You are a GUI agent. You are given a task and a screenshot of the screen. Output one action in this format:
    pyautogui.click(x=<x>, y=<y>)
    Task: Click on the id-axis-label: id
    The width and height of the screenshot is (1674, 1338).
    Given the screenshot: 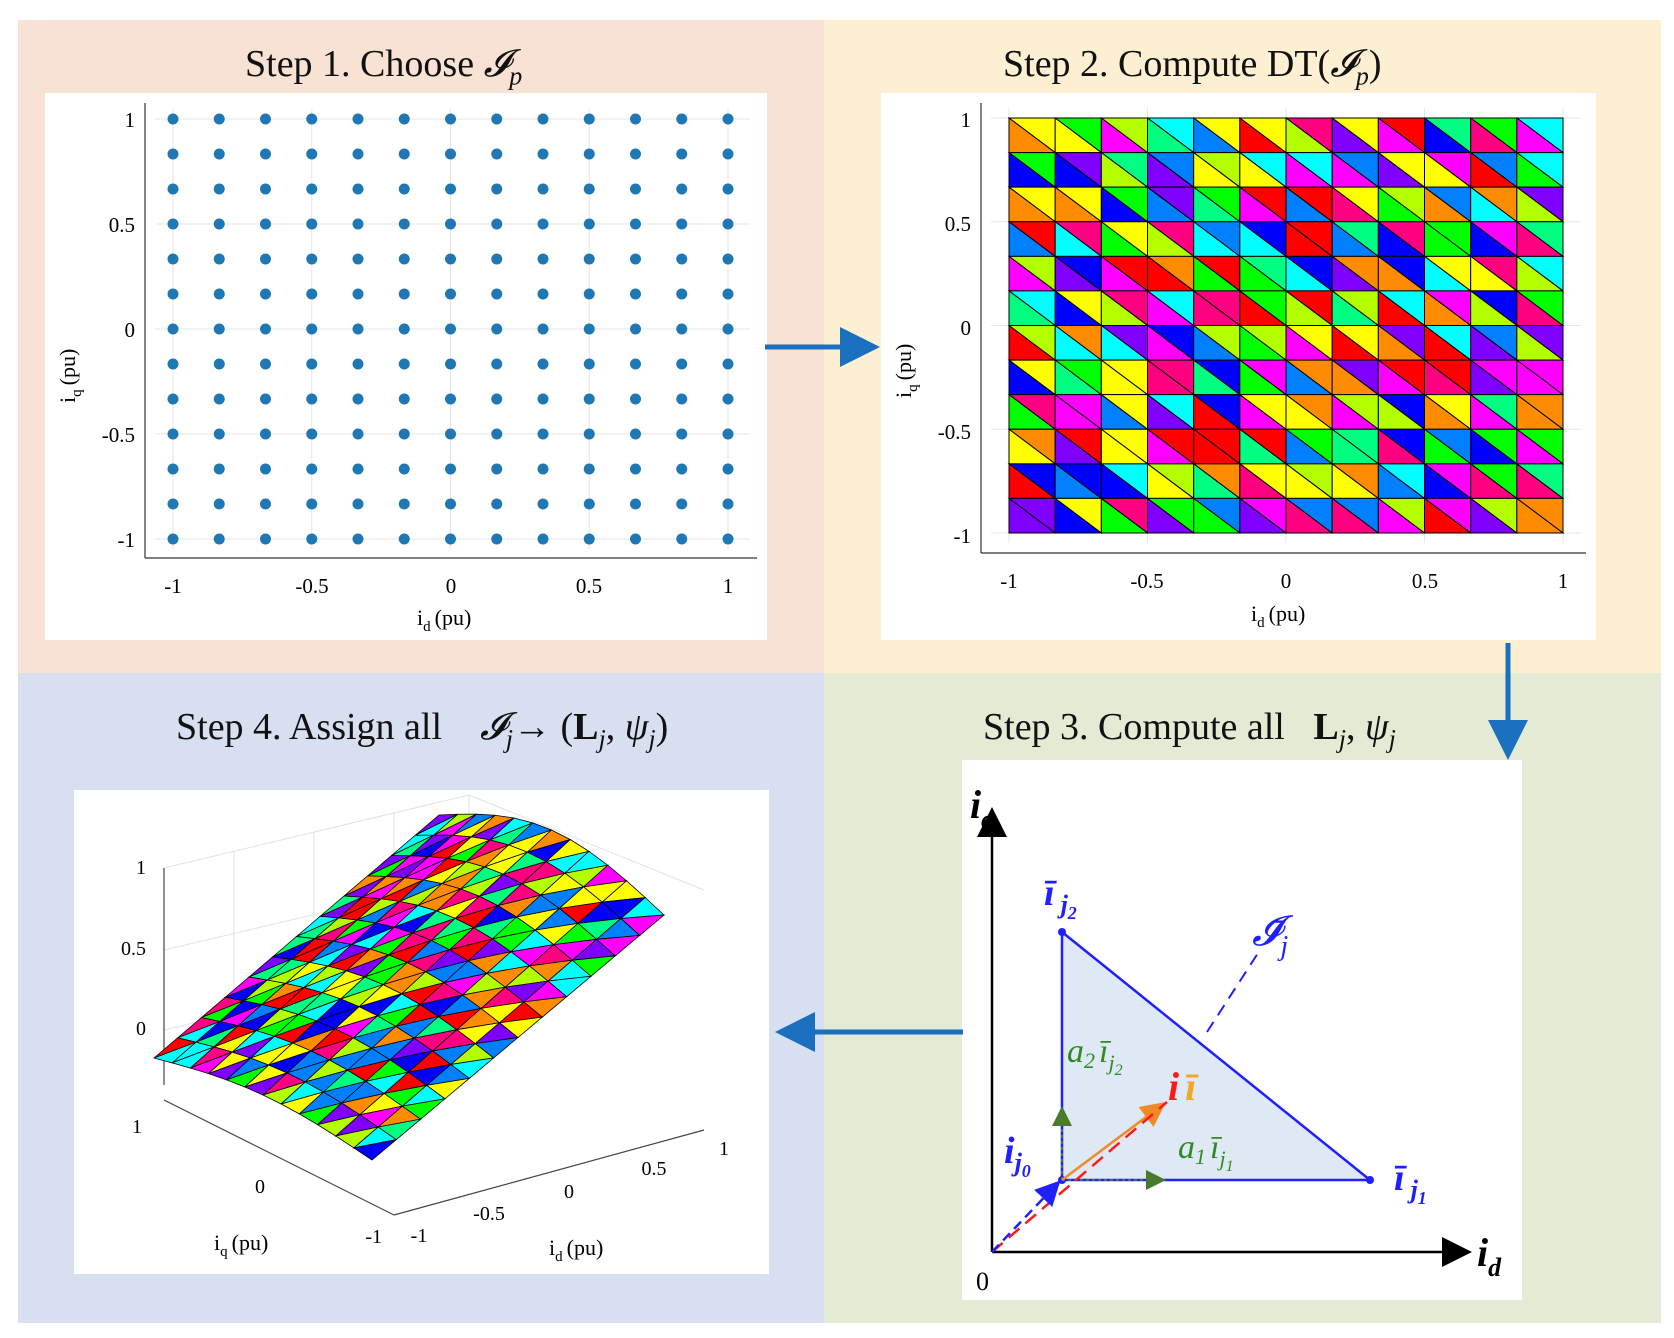 What is the action you would take?
    pyautogui.click(x=1489, y=1256)
    